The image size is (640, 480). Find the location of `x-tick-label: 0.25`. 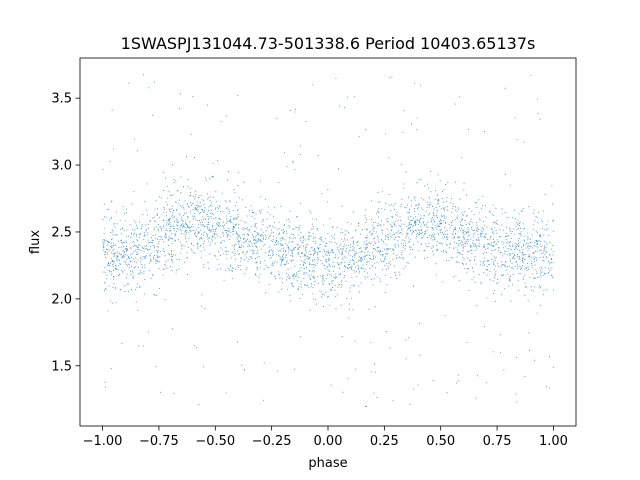

x-tick-label: 0.25 is located at coordinates (384, 441).